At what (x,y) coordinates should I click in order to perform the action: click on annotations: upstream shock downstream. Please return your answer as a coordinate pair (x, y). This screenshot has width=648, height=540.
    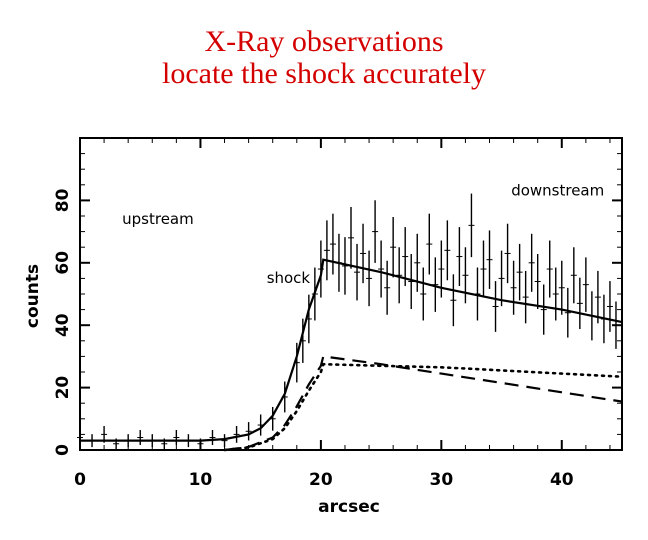
    Looking at the image, I should click on (363, 234).